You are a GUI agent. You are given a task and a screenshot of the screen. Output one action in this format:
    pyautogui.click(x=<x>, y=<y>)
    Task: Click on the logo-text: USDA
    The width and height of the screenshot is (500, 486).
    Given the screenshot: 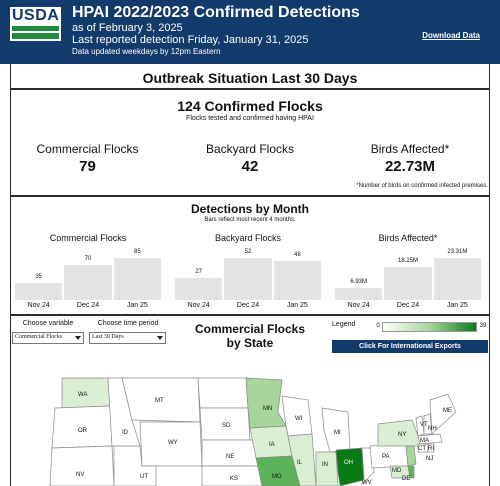 What is the action you would take?
    pyautogui.click(x=36, y=15)
    